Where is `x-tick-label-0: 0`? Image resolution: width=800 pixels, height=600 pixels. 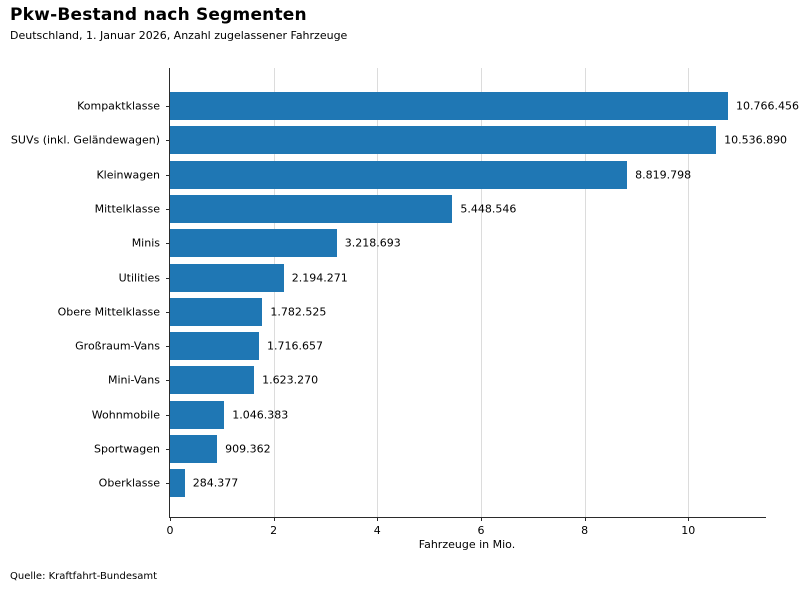
x-tick-label-0: 0 is located at coordinates (170, 530).